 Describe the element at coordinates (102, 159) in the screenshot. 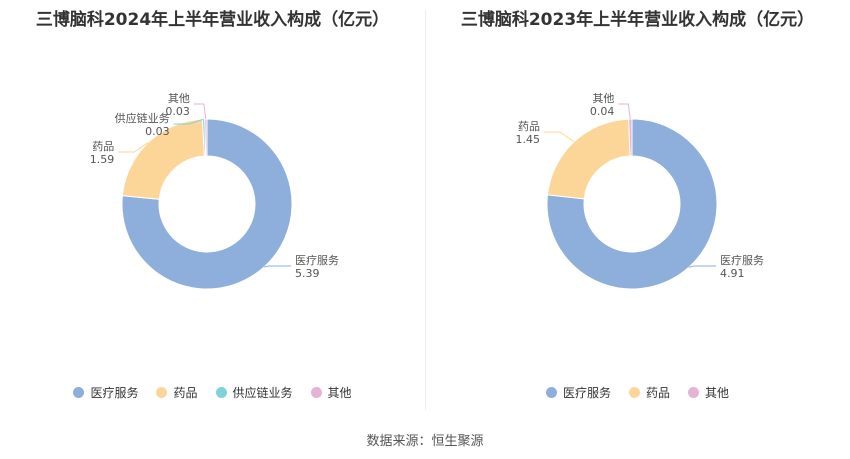

I see `data-label-value: 1.59` at that location.